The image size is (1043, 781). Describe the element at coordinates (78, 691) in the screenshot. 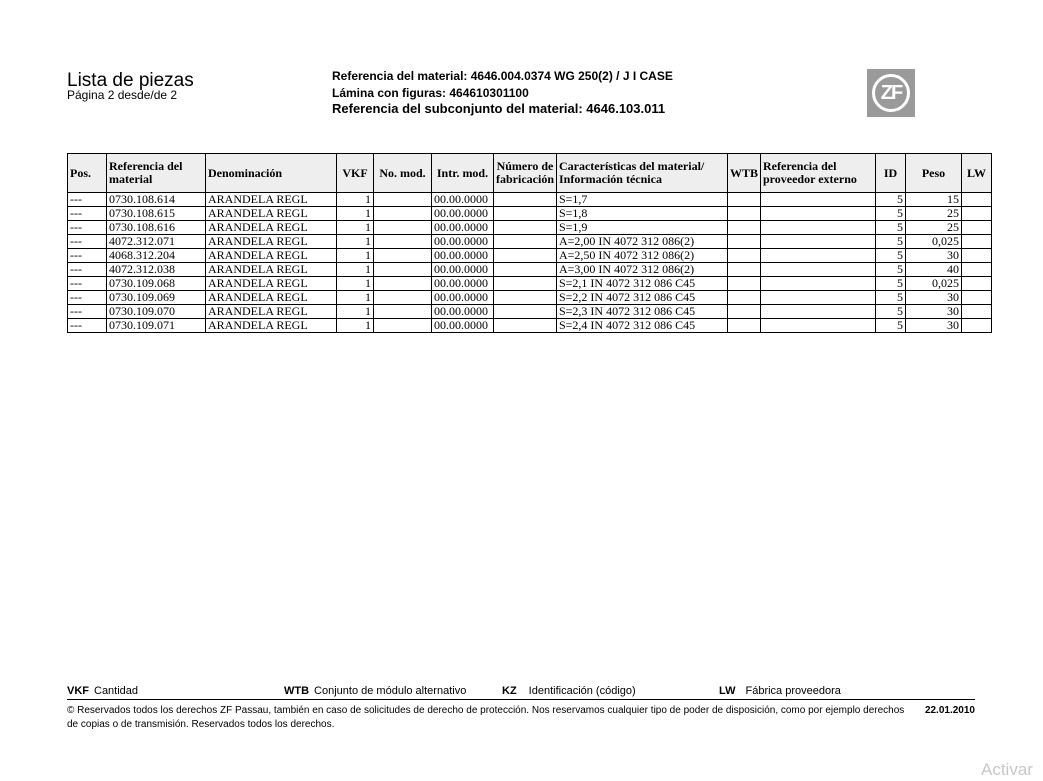

I see `legend-key: VKF` at that location.